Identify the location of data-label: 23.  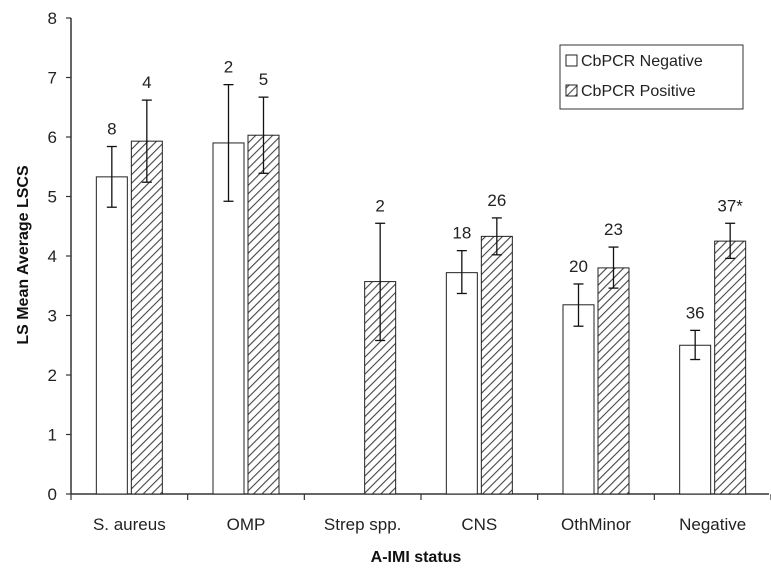
(613, 229).